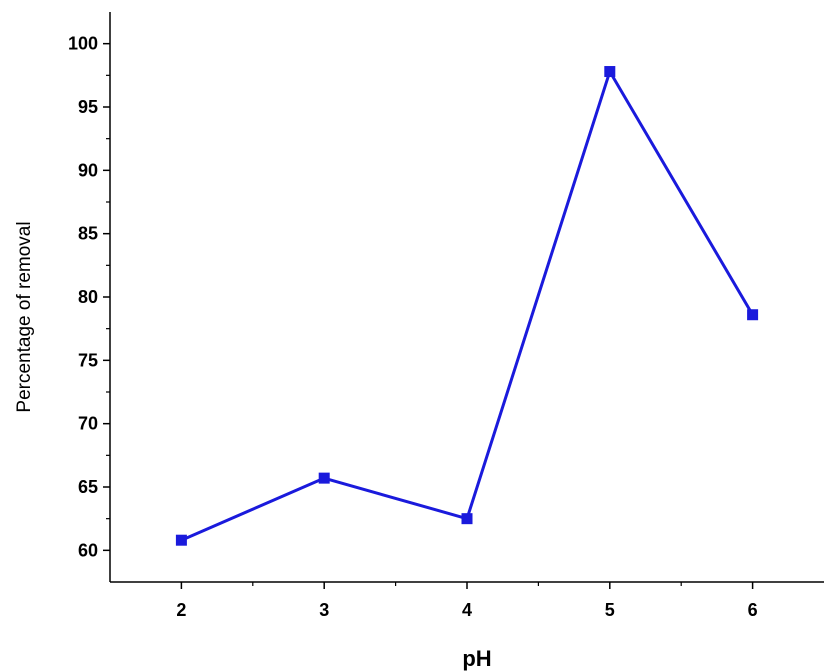 Image resolution: width=824 pixels, height=671 pixels. I want to click on y-tick-label-80: 80, so click(88, 297).